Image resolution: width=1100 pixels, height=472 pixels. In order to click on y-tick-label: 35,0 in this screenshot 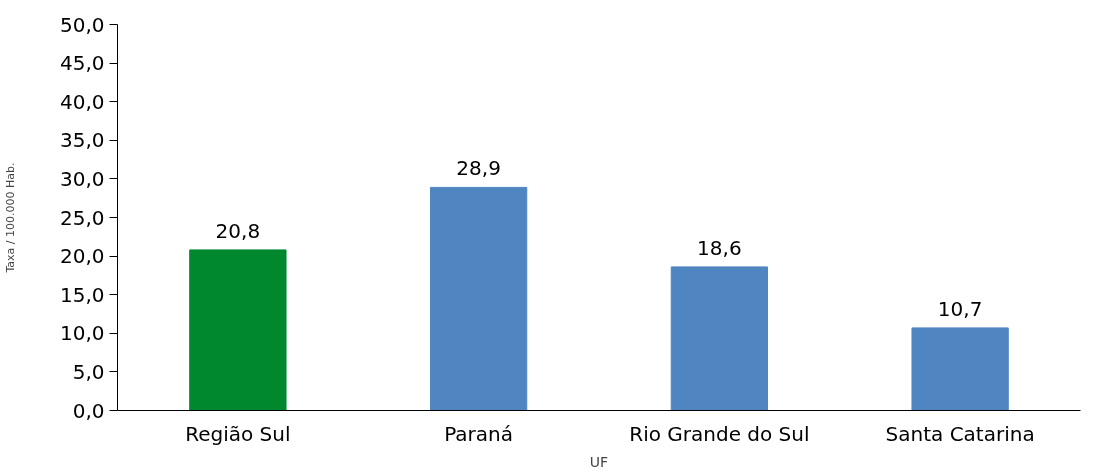, I will do `click(82, 140)`.